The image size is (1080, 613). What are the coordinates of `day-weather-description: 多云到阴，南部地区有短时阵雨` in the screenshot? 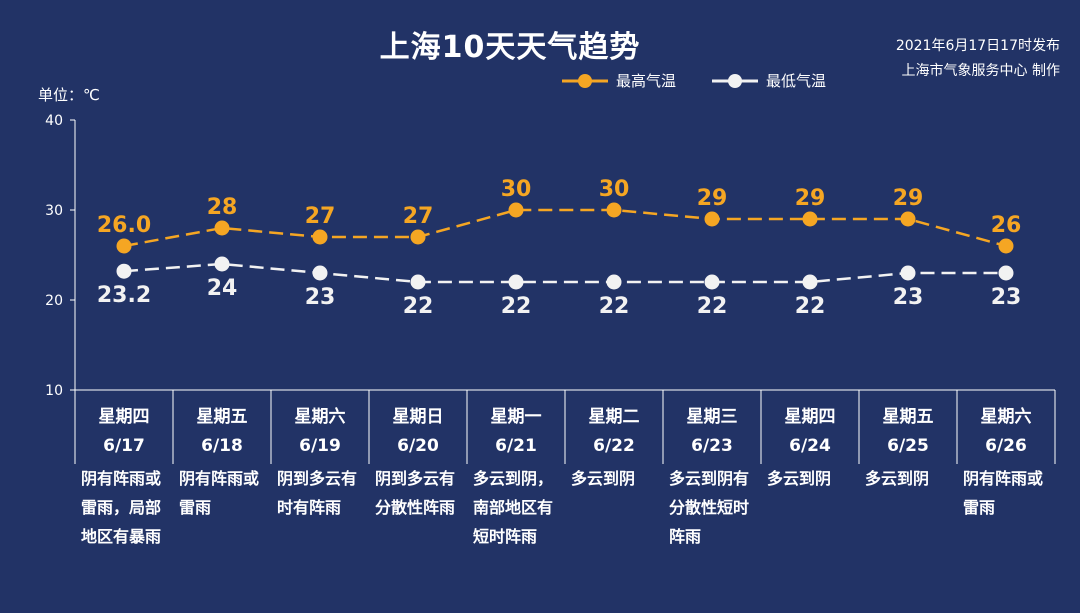 It's located at (513, 507).